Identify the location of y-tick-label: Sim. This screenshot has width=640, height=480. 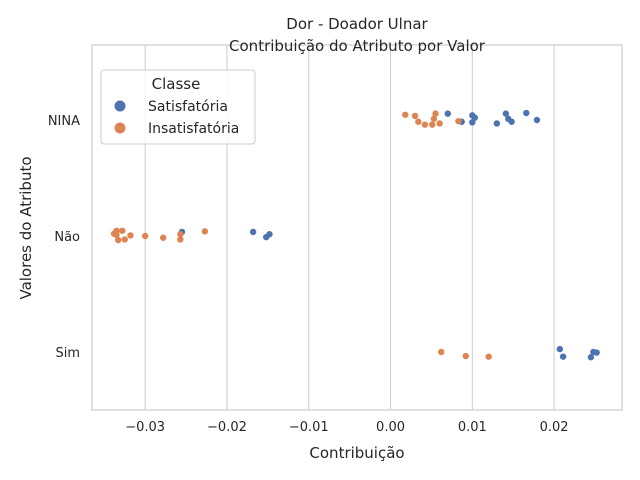
(67, 353).